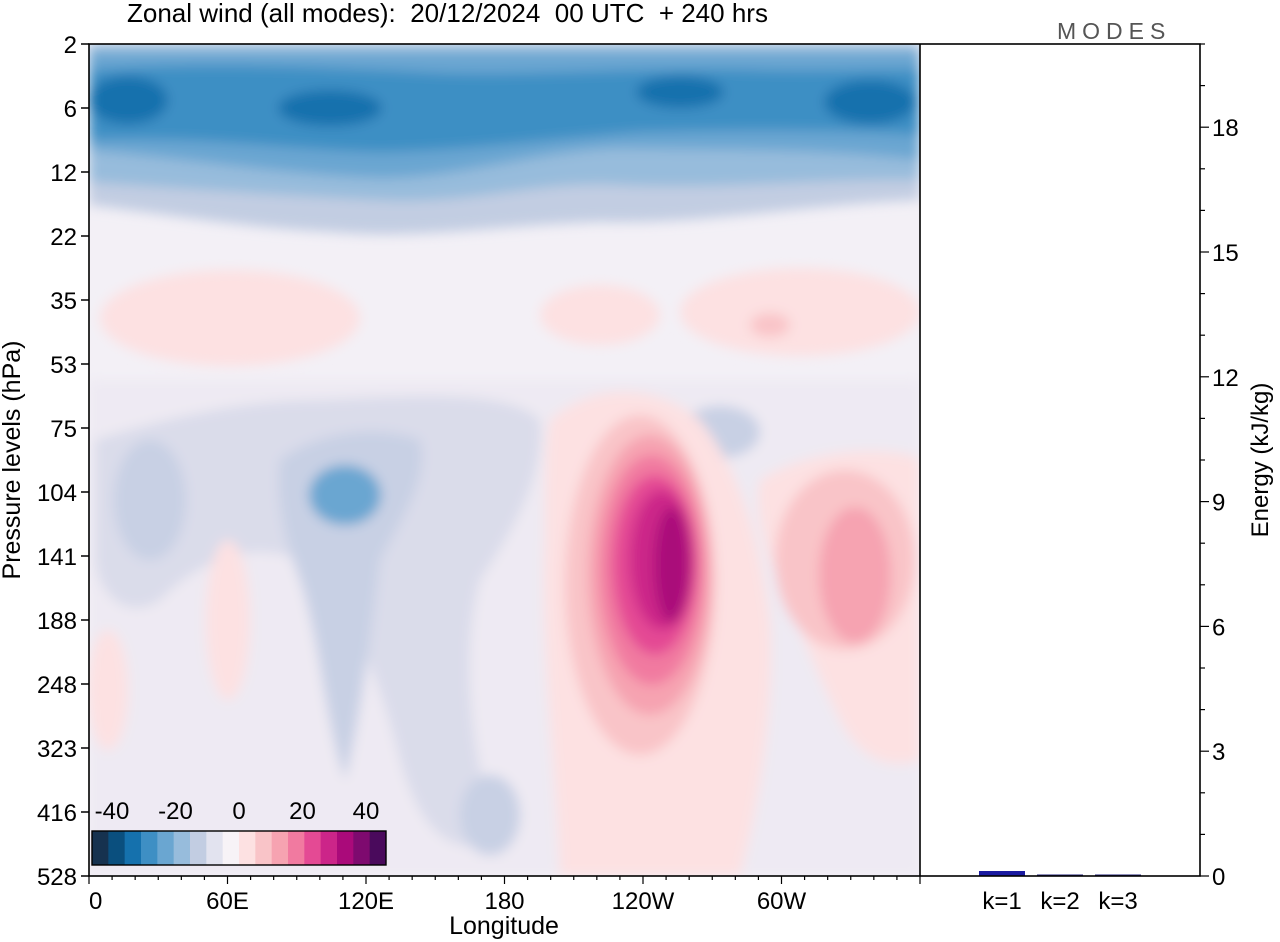  Describe the element at coordinates (227, 901) in the screenshot. I see `longitude-tick-label: 60E` at that location.